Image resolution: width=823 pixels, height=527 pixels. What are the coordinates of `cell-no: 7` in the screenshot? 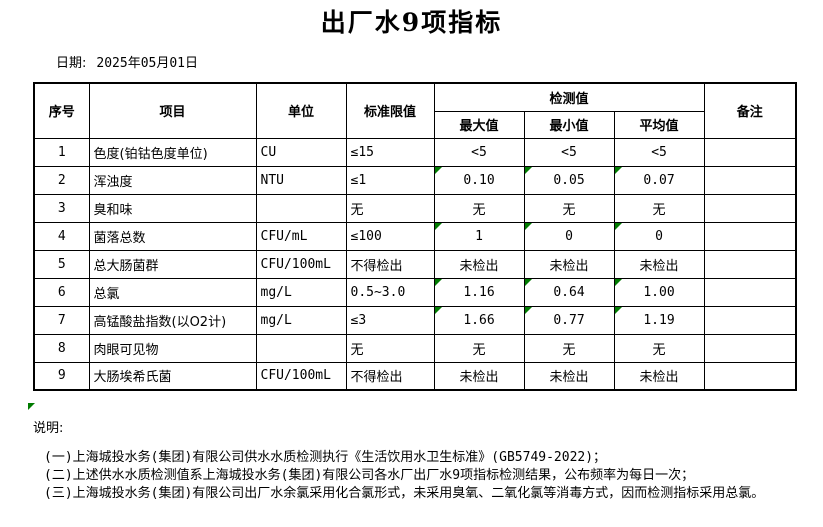 It's located at (61, 320).